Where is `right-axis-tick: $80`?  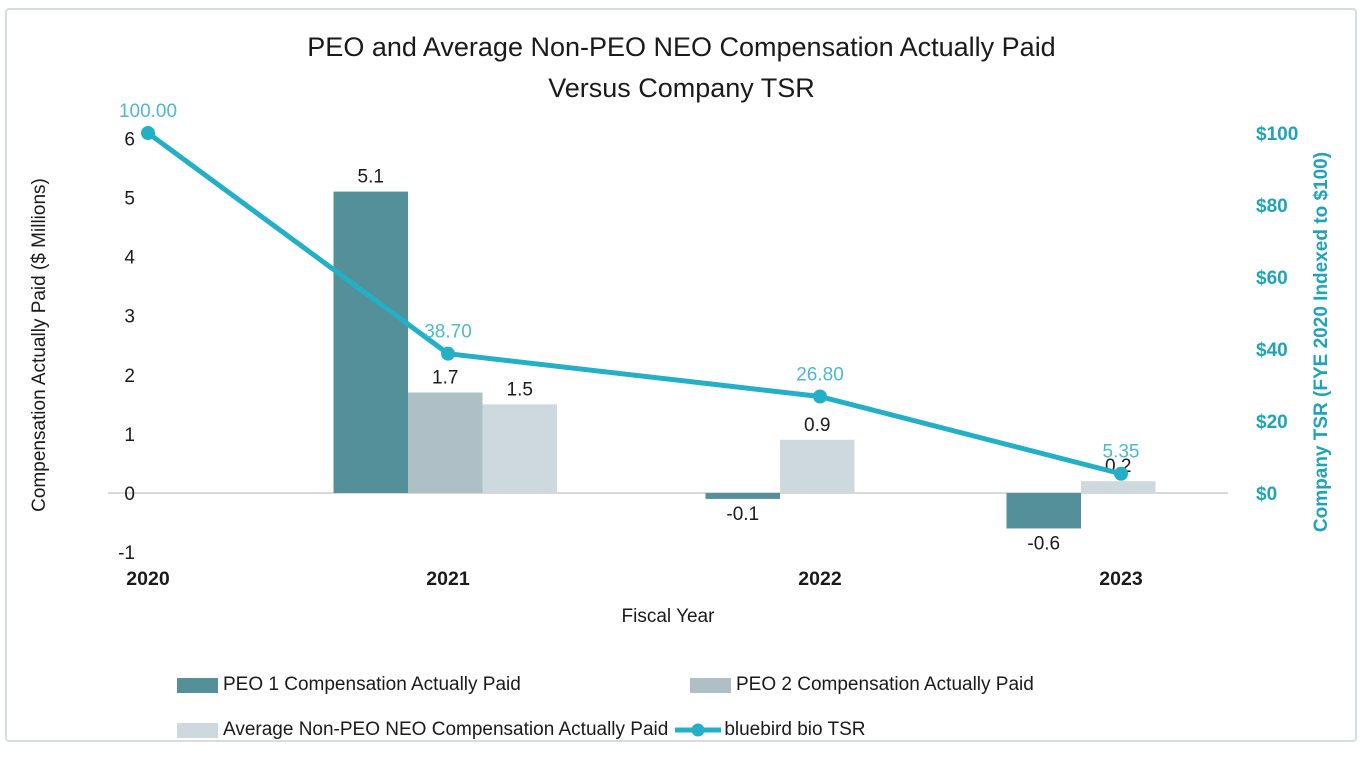
right-axis-tick: $80 is located at coordinates (1272, 206).